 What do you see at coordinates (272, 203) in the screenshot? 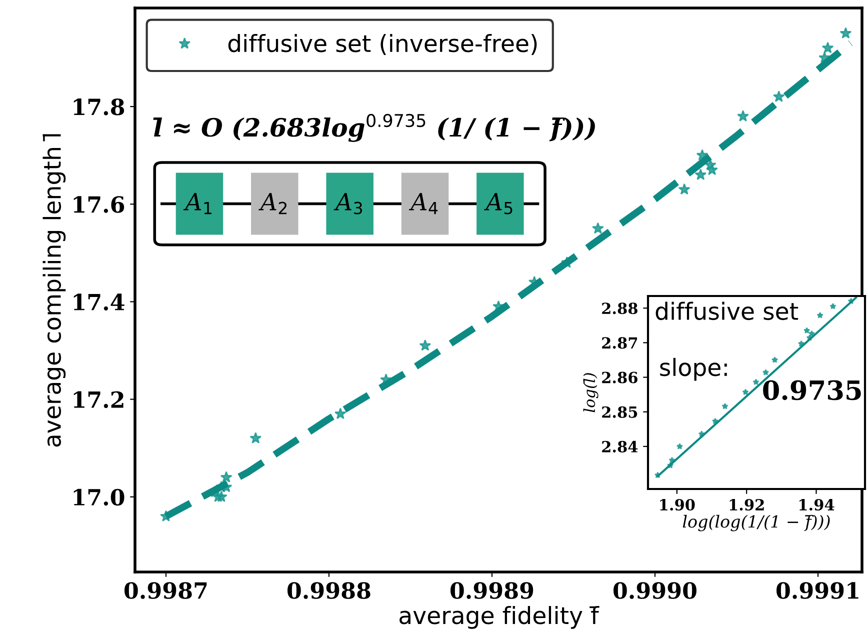
I see `annotation: A$_{2}$` at bounding box center [272, 203].